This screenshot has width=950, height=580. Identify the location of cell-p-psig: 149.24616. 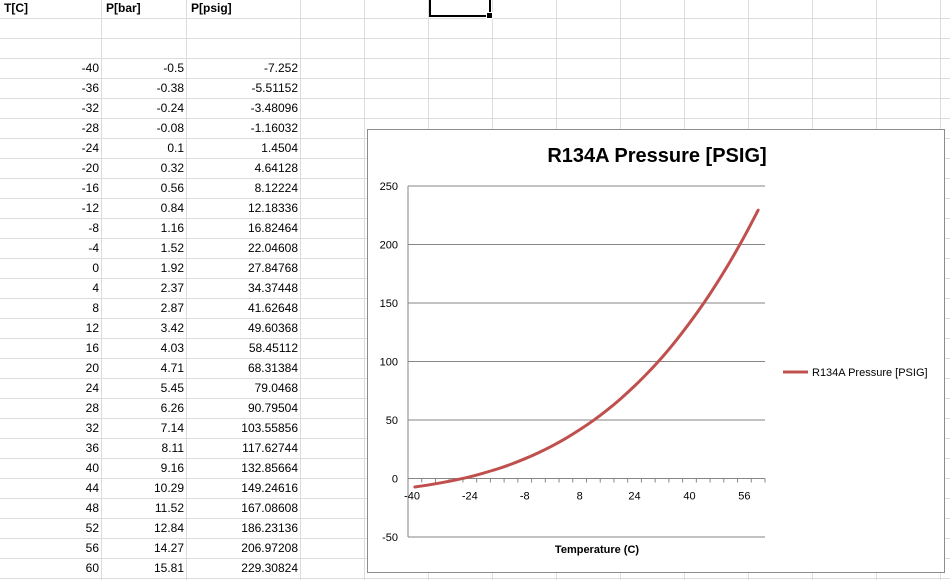
(269, 488).